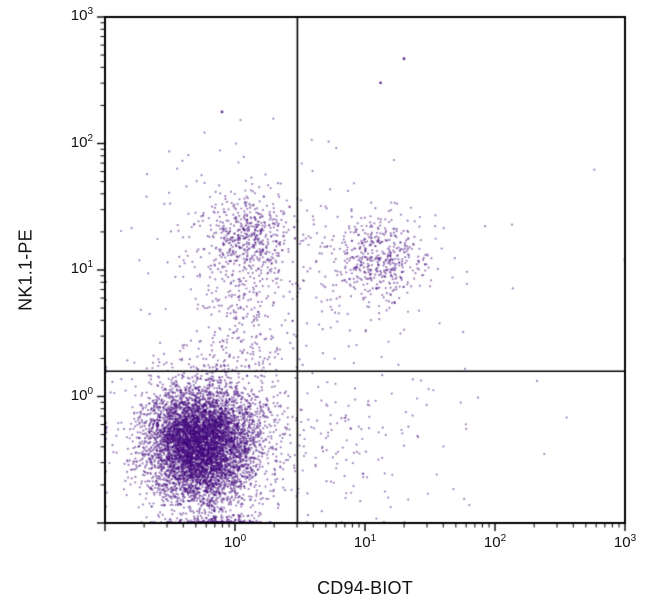 The image size is (650, 616). I want to click on x-tick-label: 10¹, so click(365, 542).